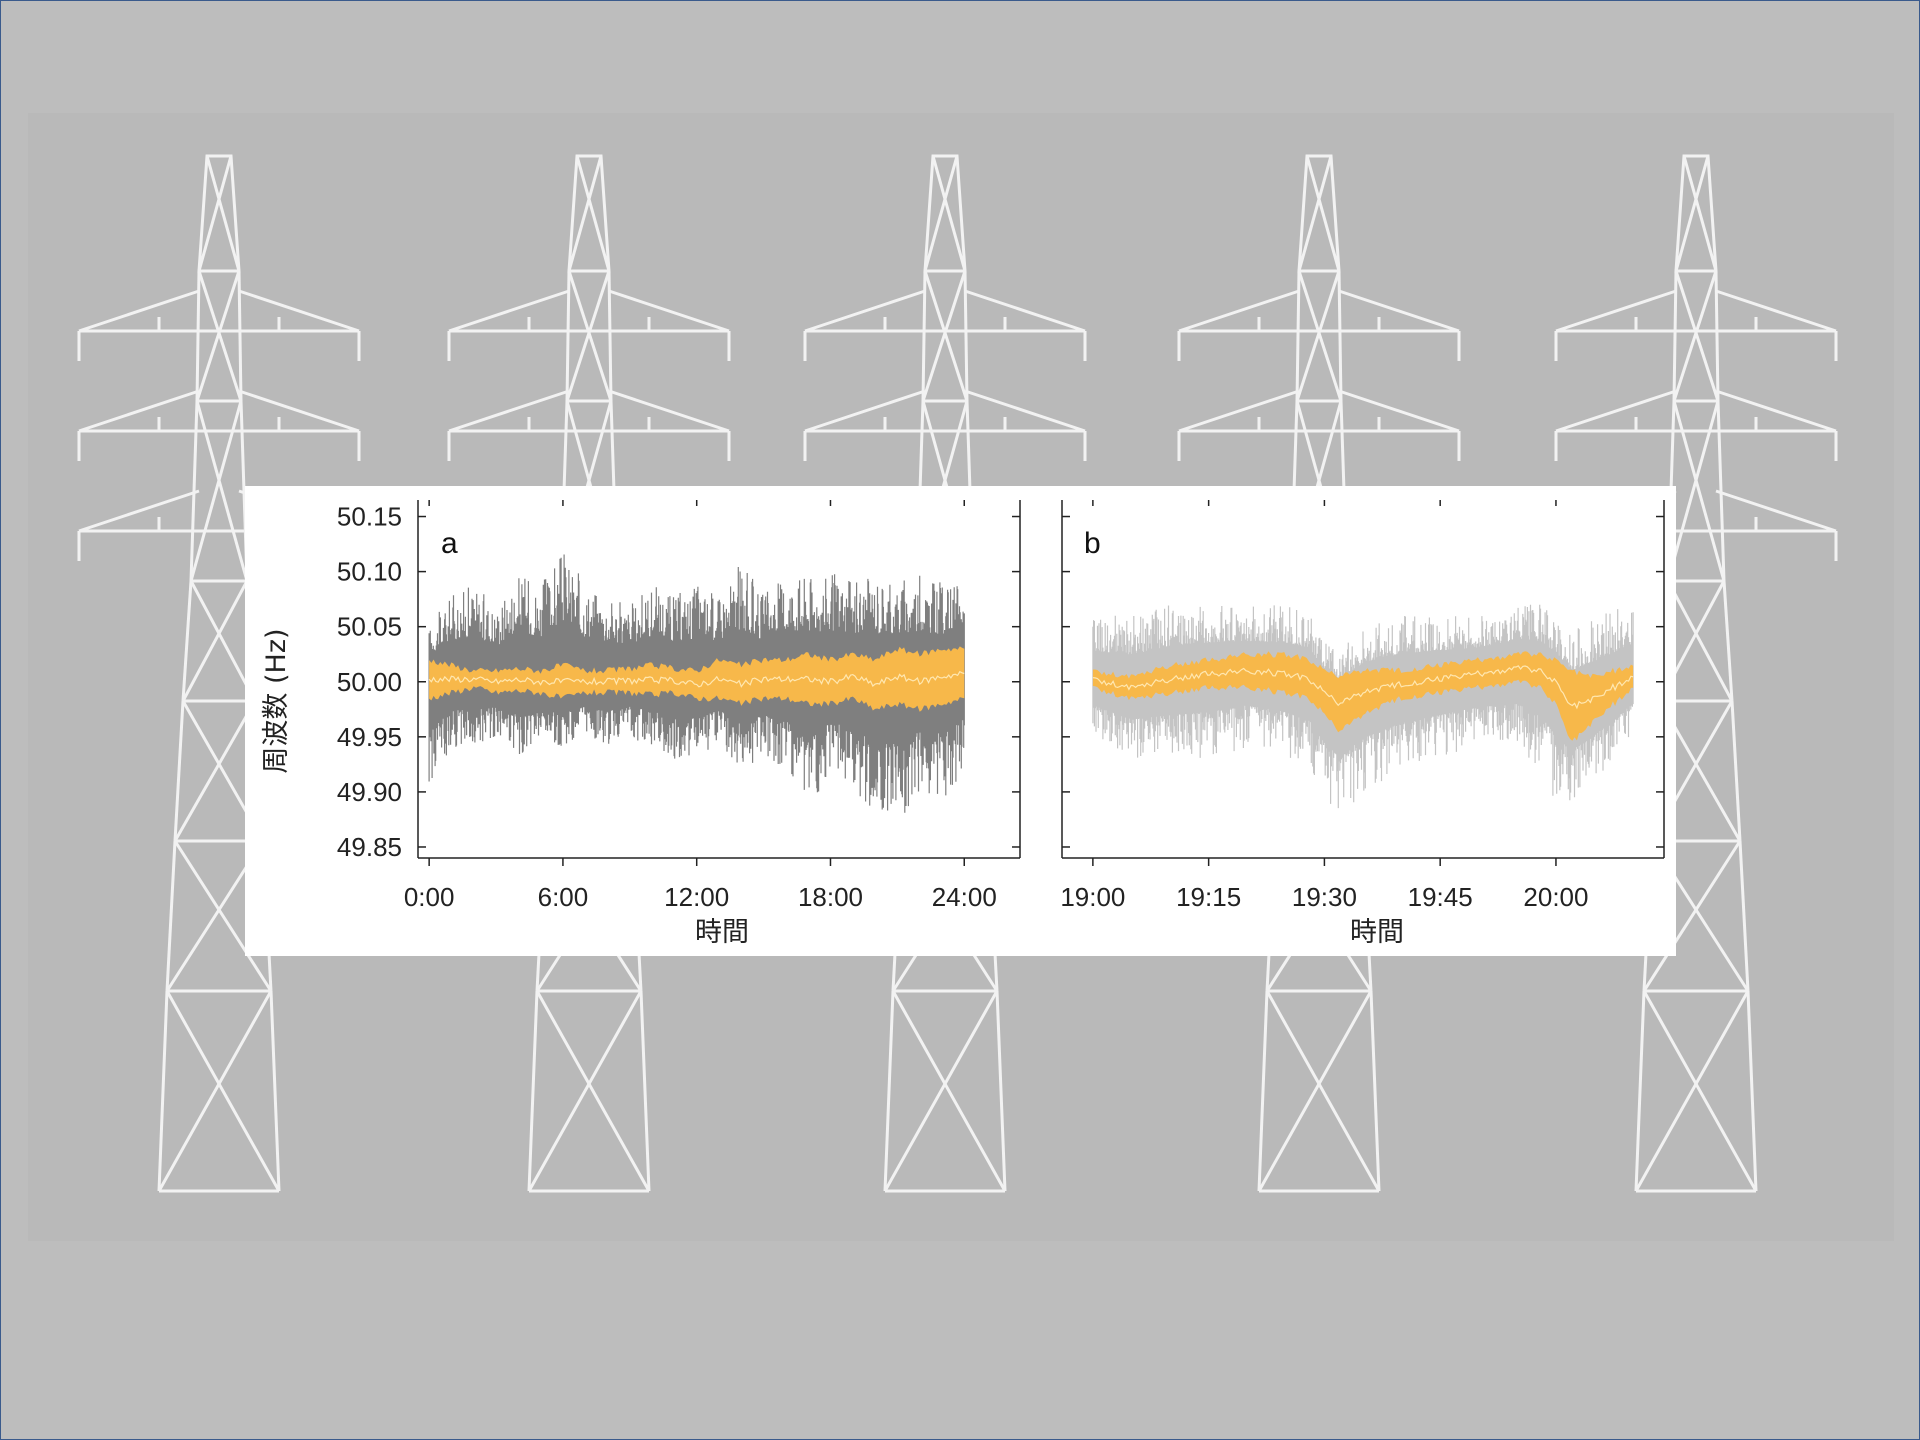 This screenshot has width=1920, height=1440. I want to click on x-tick-label: 19:15, so click(1208, 897).